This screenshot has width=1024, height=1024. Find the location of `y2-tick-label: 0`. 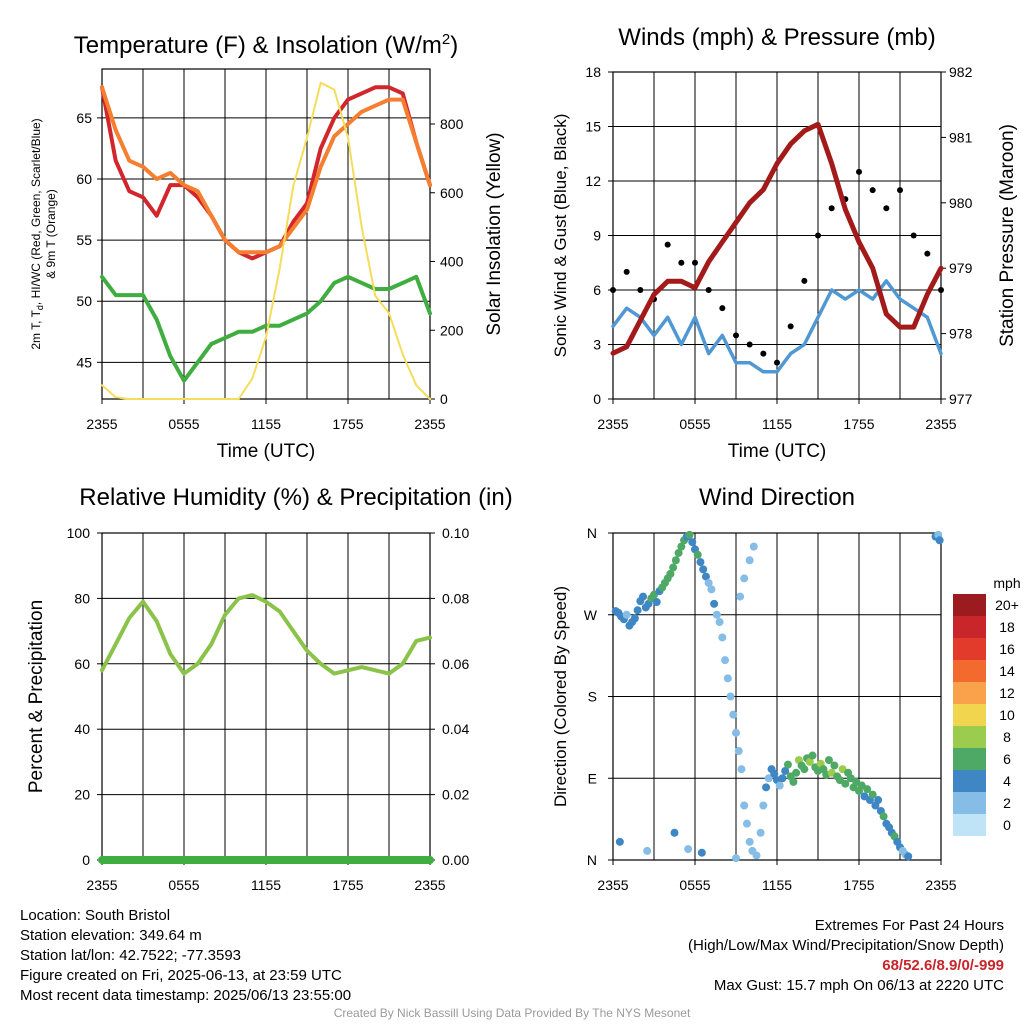

y2-tick-label: 0 is located at coordinates (444, 399).